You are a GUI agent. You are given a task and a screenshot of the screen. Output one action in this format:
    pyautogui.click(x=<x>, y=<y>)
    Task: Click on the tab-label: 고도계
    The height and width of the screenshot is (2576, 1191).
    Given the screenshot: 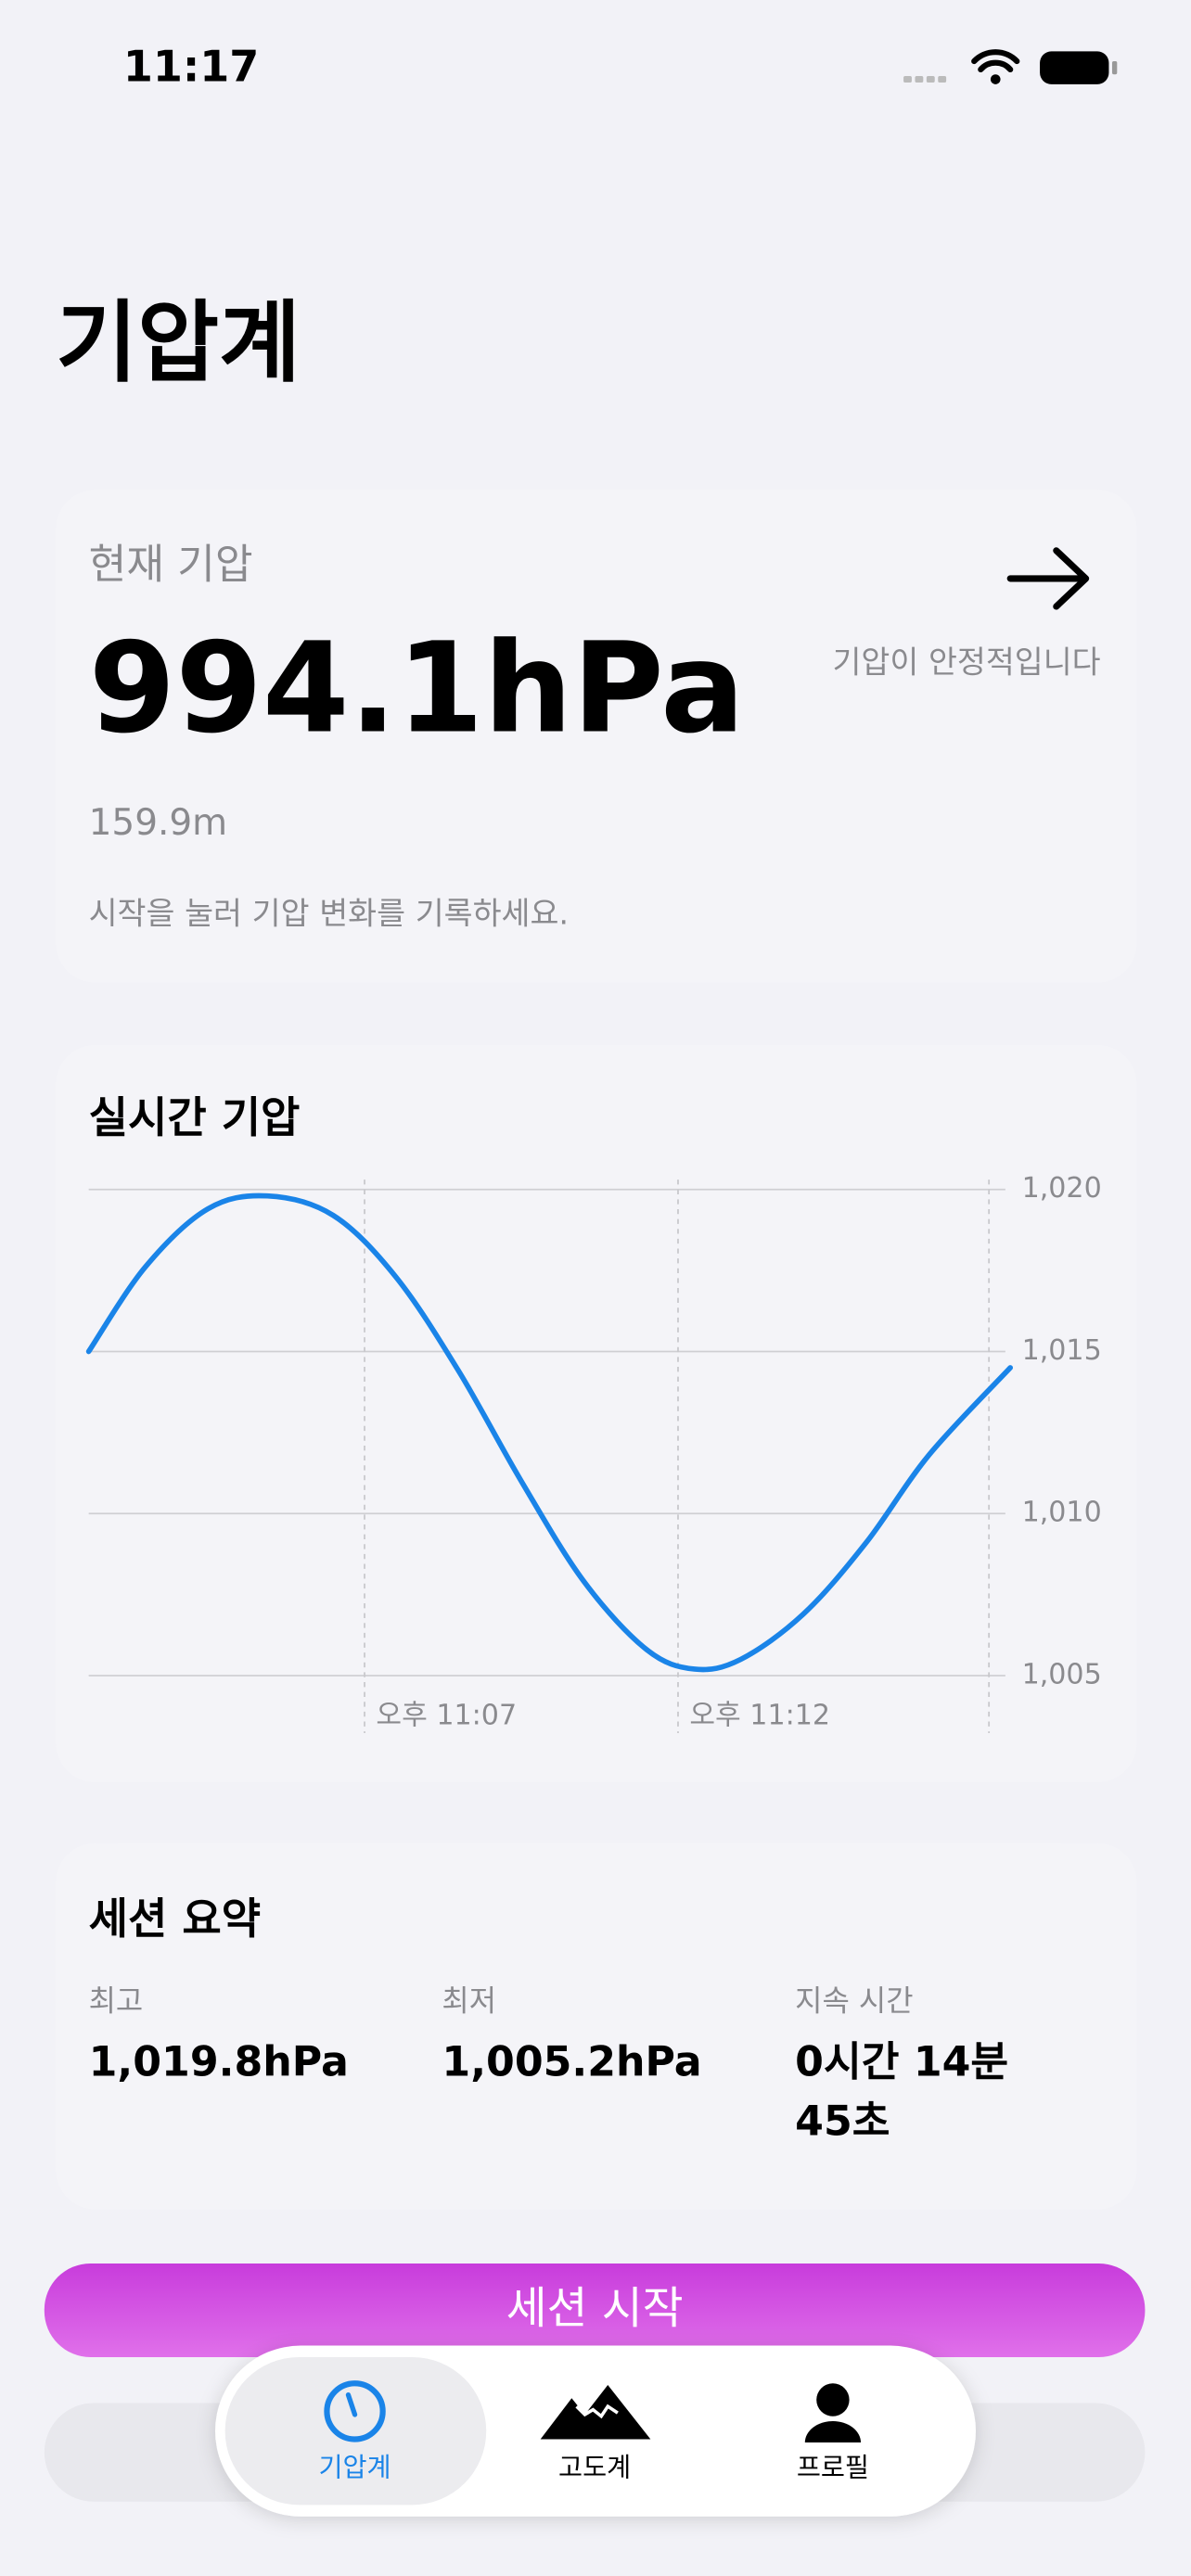 What is the action you would take?
    pyautogui.click(x=594, y=2467)
    